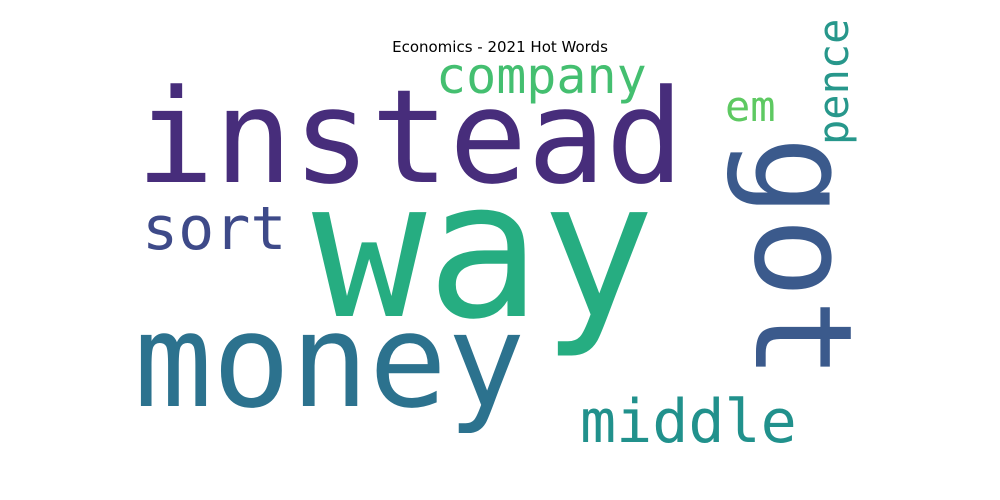 The width and height of the screenshot is (1000, 500). Describe the element at coordinates (329, 361) in the screenshot. I see `word-money: money` at that location.